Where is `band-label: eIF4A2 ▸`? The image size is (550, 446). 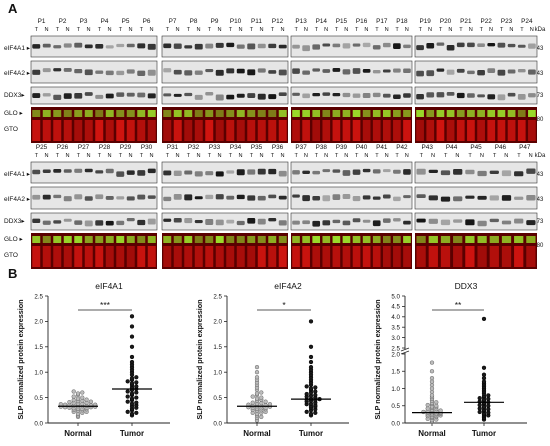 band-label: eIF4A2 ▸ is located at coordinates (17, 199).